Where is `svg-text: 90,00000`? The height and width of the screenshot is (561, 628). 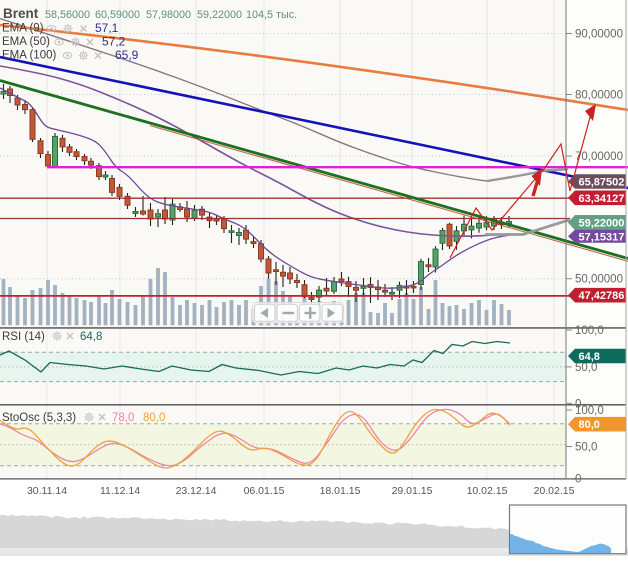 svg-text: 90,00000 is located at coordinates (599, 35).